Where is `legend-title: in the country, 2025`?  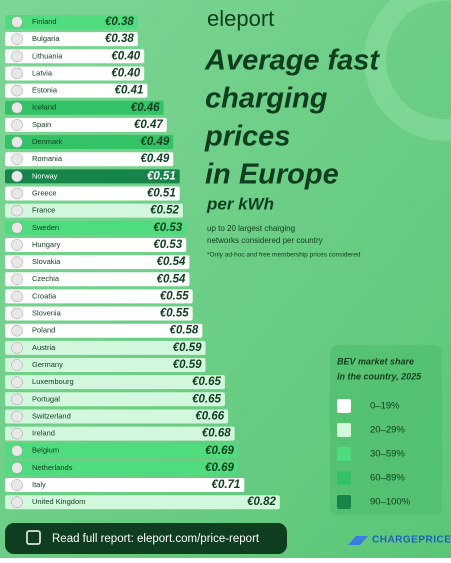
legend-title: in the country, 2025 is located at coordinates (379, 376).